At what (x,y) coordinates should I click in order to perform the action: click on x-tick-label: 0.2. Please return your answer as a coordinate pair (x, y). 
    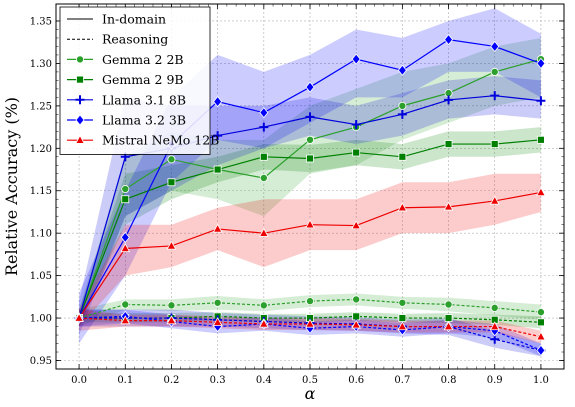
    Looking at the image, I should click on (172, 380).